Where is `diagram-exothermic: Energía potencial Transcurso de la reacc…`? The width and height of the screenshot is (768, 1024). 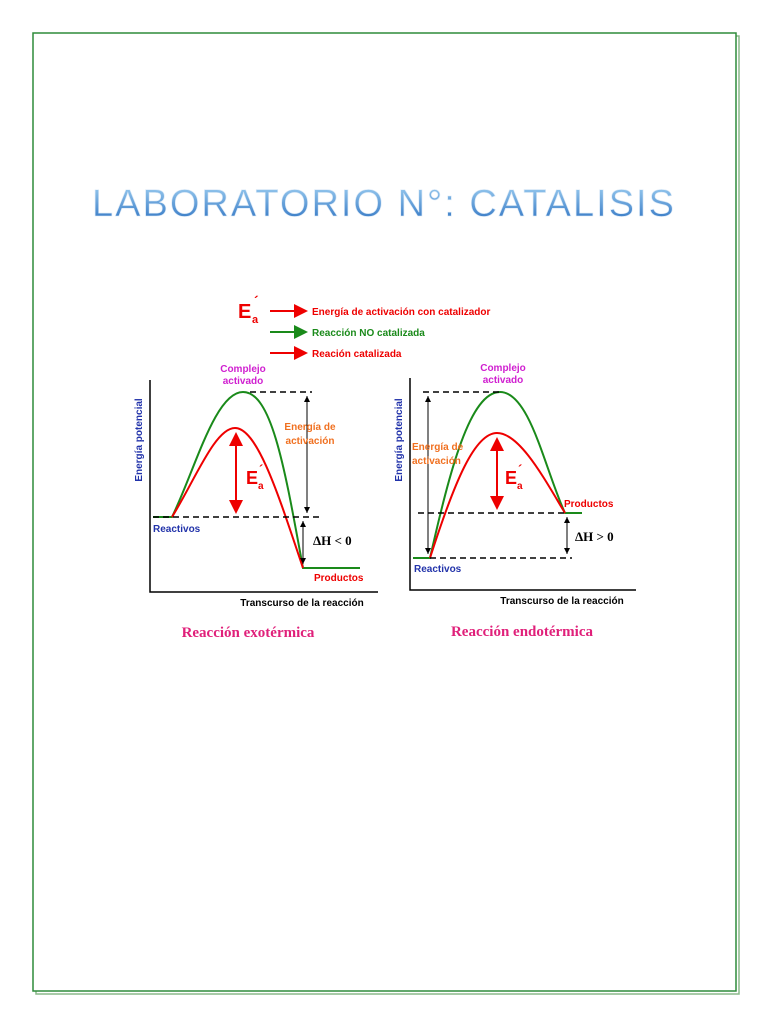 diagram-exothermic: Energía potencial Transcurso de la reacc… is located at coordinates (256, 502).